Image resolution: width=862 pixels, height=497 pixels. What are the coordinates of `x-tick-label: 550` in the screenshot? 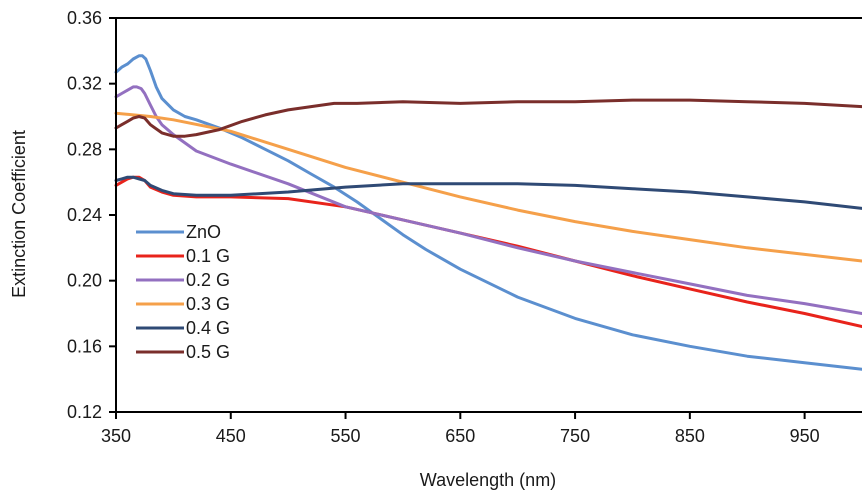 It's located at (346, 436).